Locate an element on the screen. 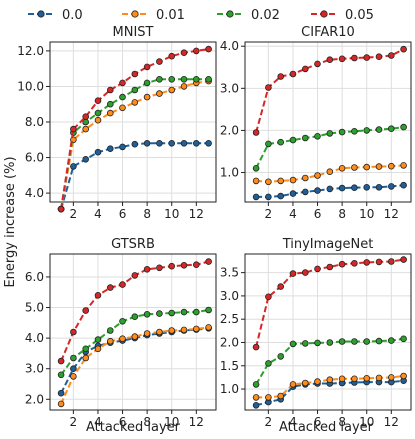 Image resolution: width=415 pixels, height=439 pixels. y-tick-label: 1.0 is located at coordinates (229, 389).